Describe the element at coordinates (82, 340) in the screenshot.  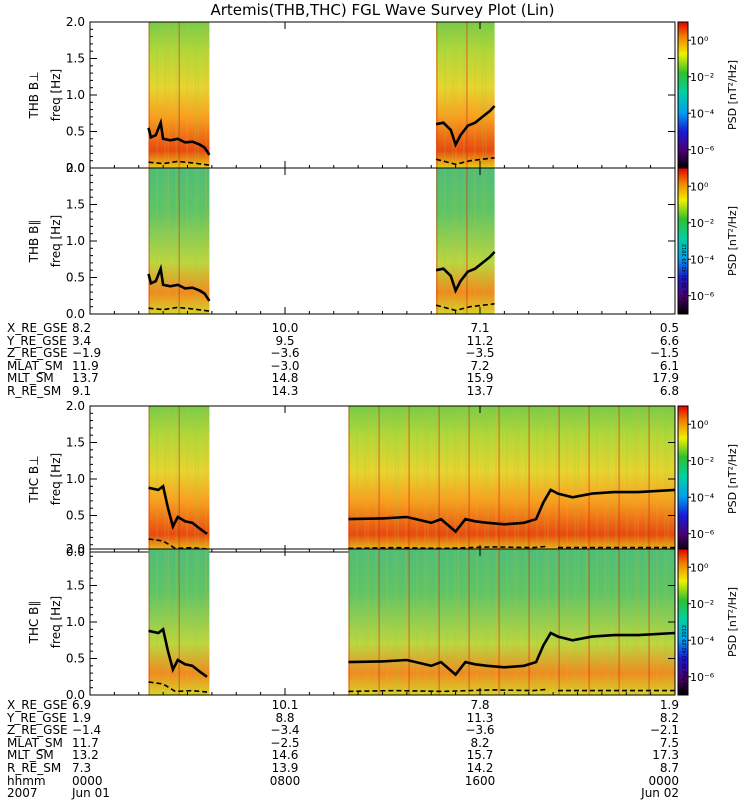
I see `ephemeris-first-value: 3.4` at that location.